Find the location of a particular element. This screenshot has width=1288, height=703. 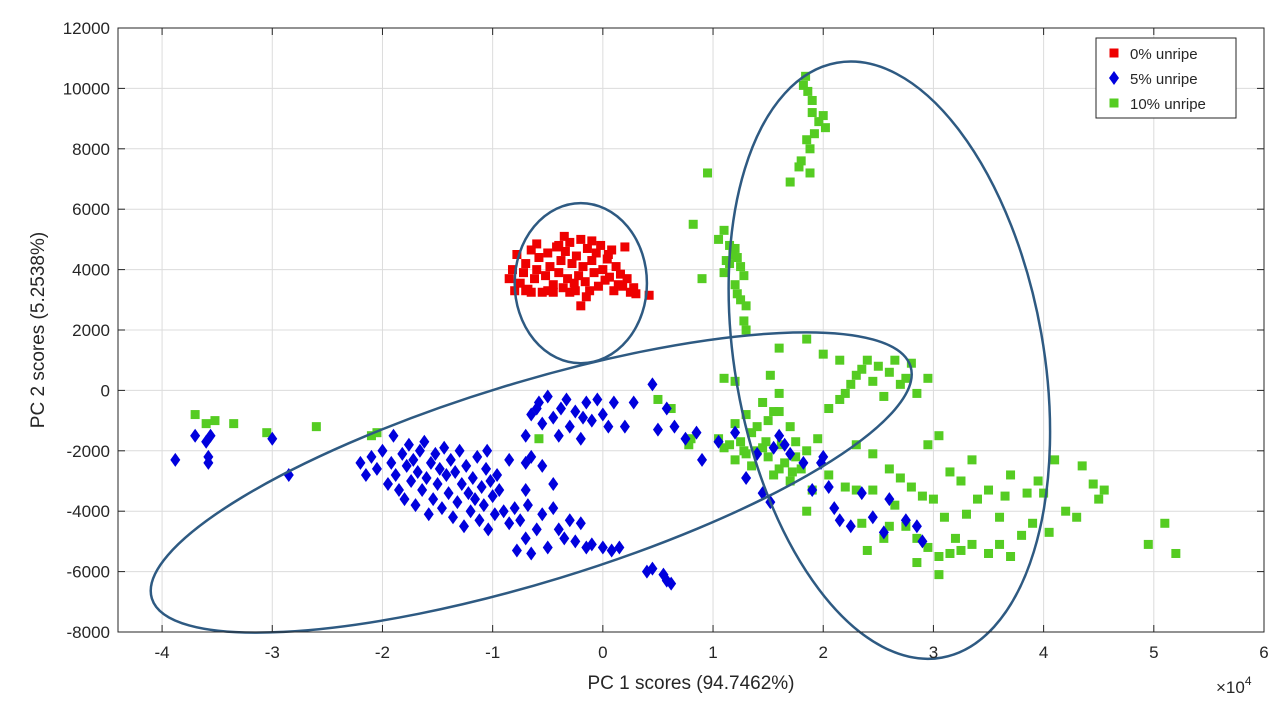

x-tick-label: 5 is located at coordinates (1153, 652).